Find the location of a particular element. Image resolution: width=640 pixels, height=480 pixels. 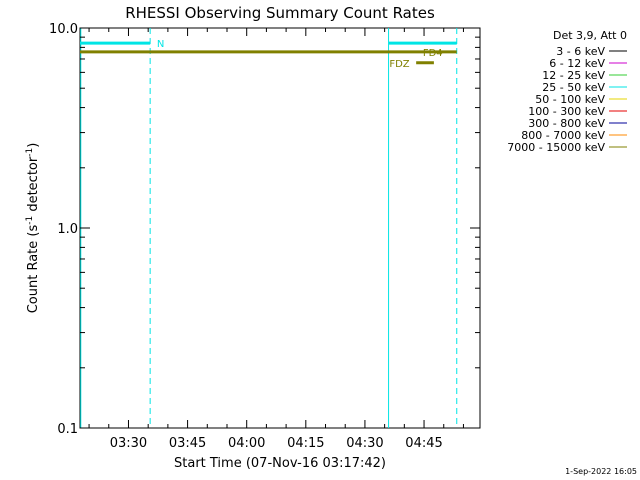

x-tick-label: 04:00 is located at coordinates (246, 443).